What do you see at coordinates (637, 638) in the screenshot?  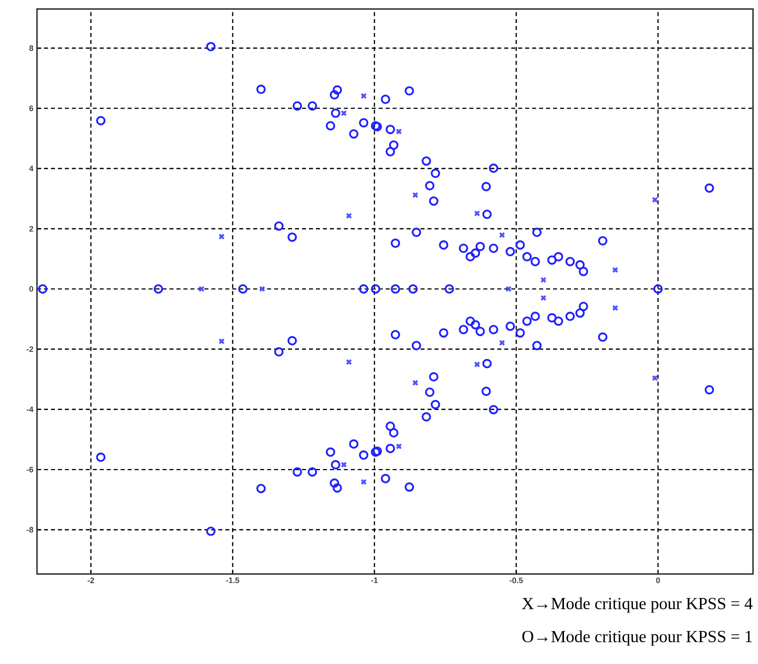 I see `text: O→Mode critique pour KPSS = 1` at bounding box center [637, 638].